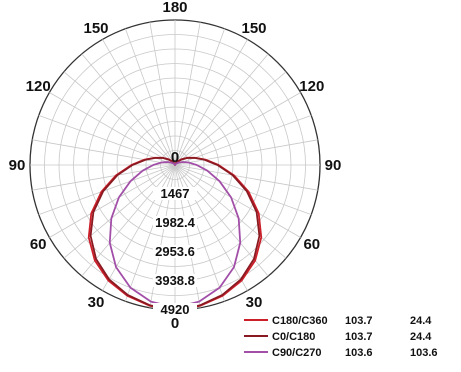 The image size is (461, 372). I want to click on radial-tick-label: 4920, so click(175, 309).